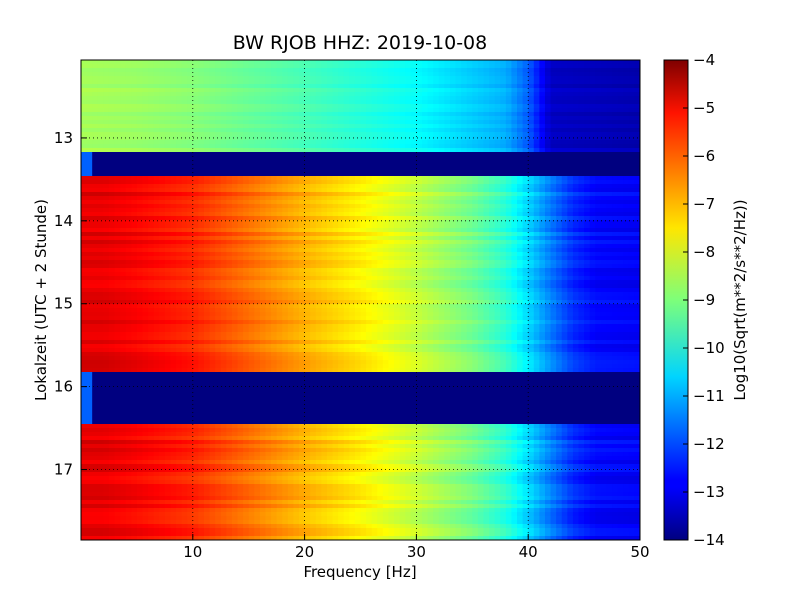 This screenshot has height=600, width=800. What do you see at coordinates (63, 387) in the screenshot?
I see `y-tick-label: 16` at bounding box center [63, 387].